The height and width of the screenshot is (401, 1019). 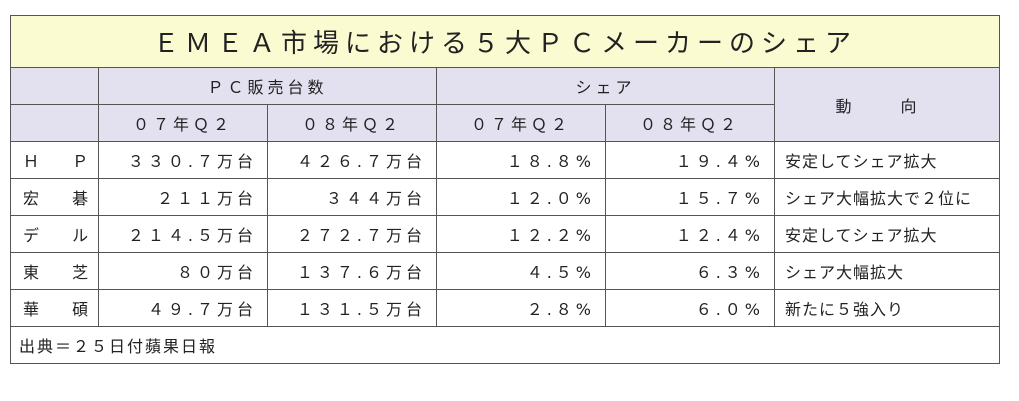 I want to click on sales-08: １３１.５万台, so click(x=352, y=308).